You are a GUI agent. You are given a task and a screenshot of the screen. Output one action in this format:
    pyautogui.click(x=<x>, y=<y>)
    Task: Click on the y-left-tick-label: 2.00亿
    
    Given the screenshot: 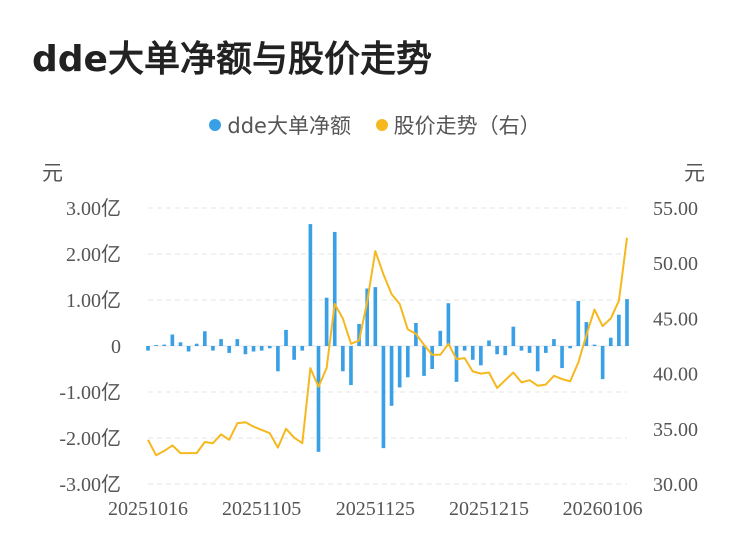 What is the action you would take?
    pyautogui.click(x=93, y=254)
    